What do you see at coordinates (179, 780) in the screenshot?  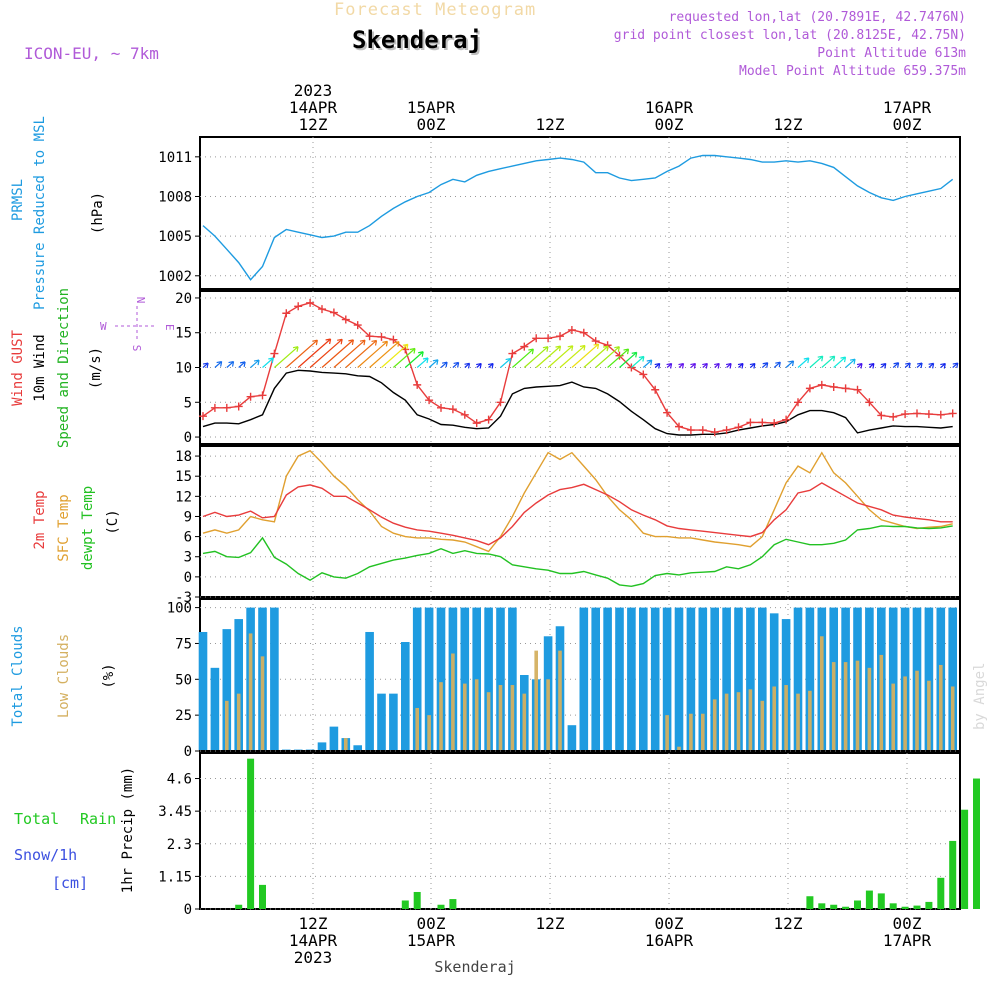 I see `ytick-label: 4.6` at bounding box center [179, 780].